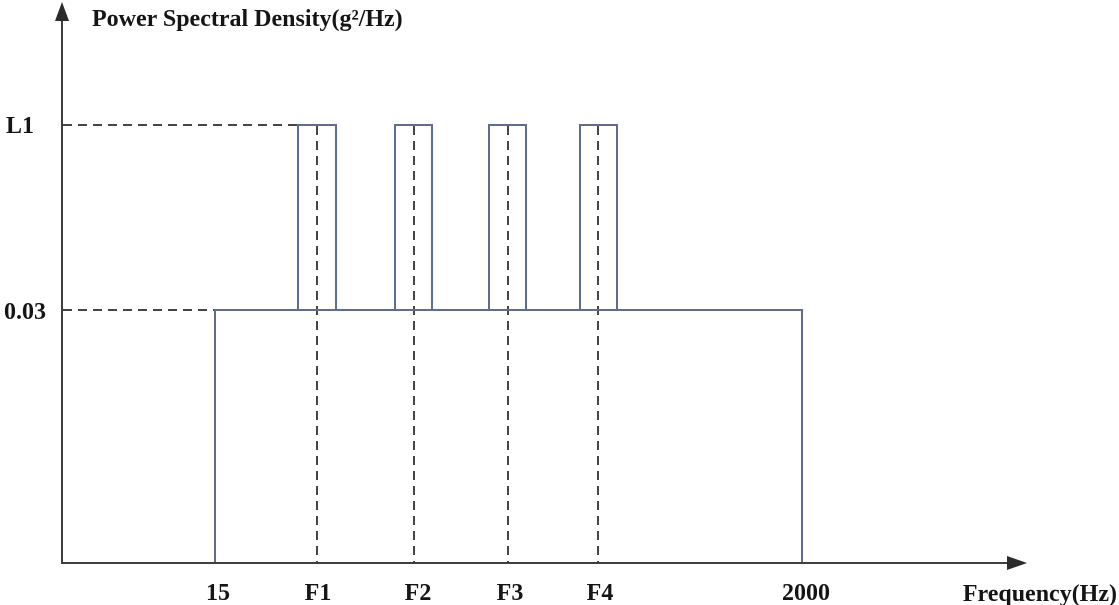 The height and width of the screenshot is (605, 1119). What do you see at coordinates (413, 216) in the screenshot?
I see `spike-f2` at bounding box center [413, 216].